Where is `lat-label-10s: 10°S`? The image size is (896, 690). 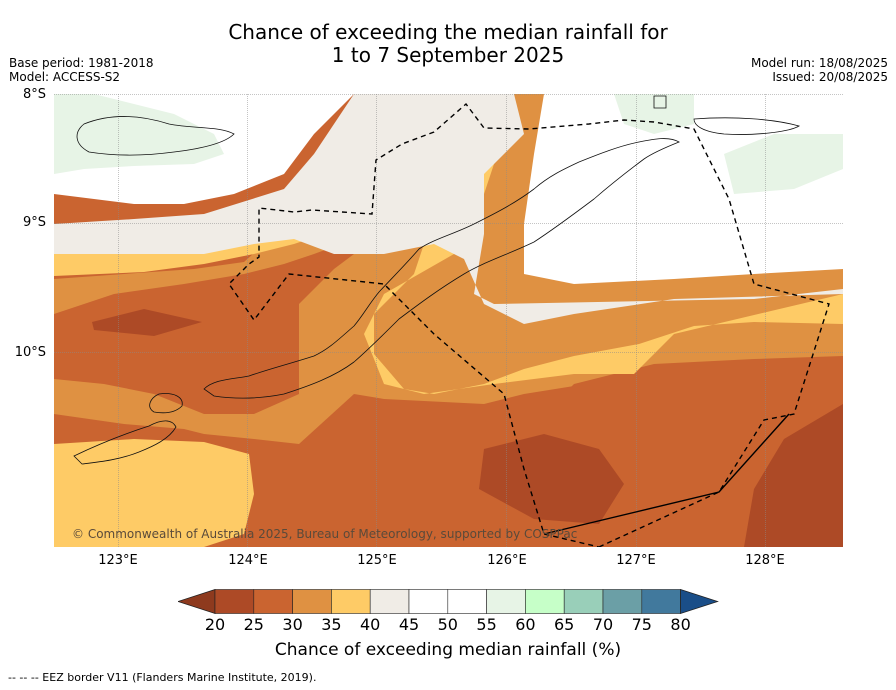 lat-label-10s: 10°S is located at coordinates (30, 352).